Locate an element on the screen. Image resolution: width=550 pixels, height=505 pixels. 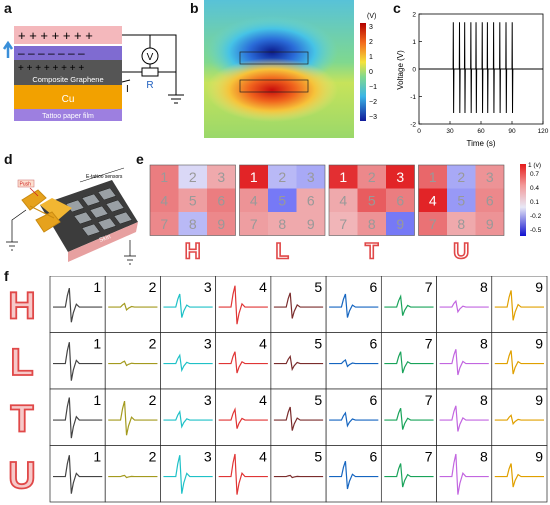
h-shaped-stamp is located at coordinates (41, 211).